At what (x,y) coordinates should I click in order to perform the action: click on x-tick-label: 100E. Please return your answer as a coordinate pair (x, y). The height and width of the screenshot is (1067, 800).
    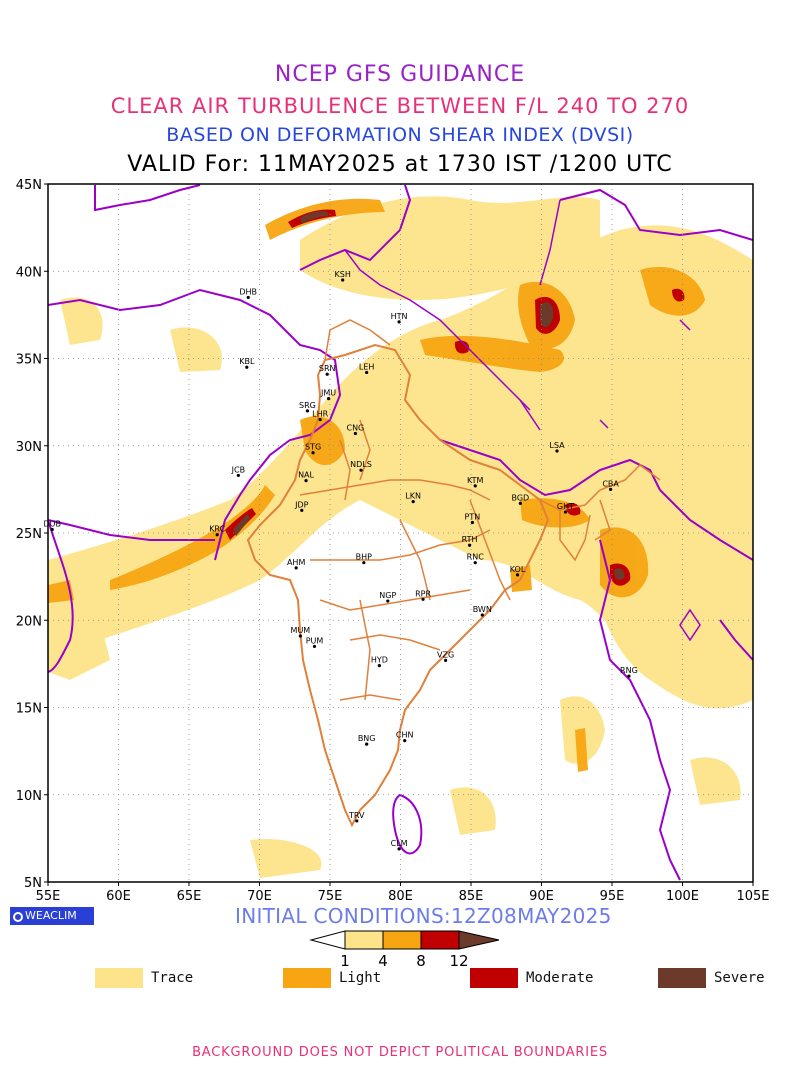
    Looking at the image, I should click on (682, 896).